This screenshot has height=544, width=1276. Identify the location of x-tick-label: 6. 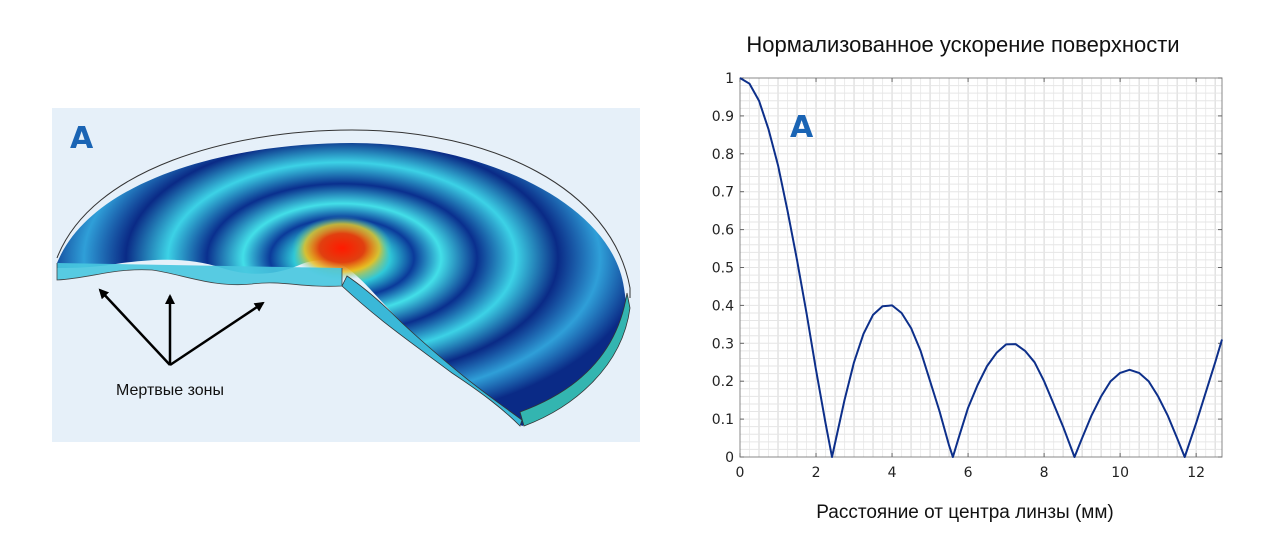
(968, 473).